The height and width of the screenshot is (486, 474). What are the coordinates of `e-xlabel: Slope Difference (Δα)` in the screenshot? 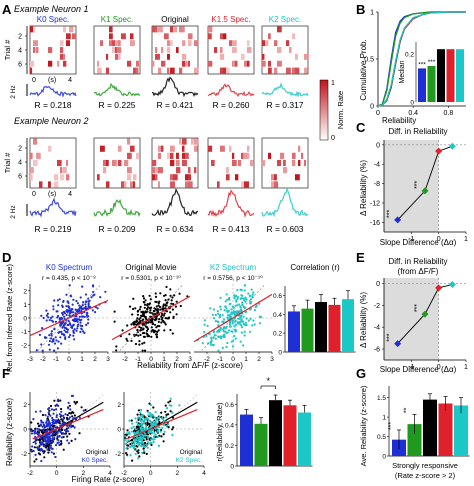 It's located at (418, 369).